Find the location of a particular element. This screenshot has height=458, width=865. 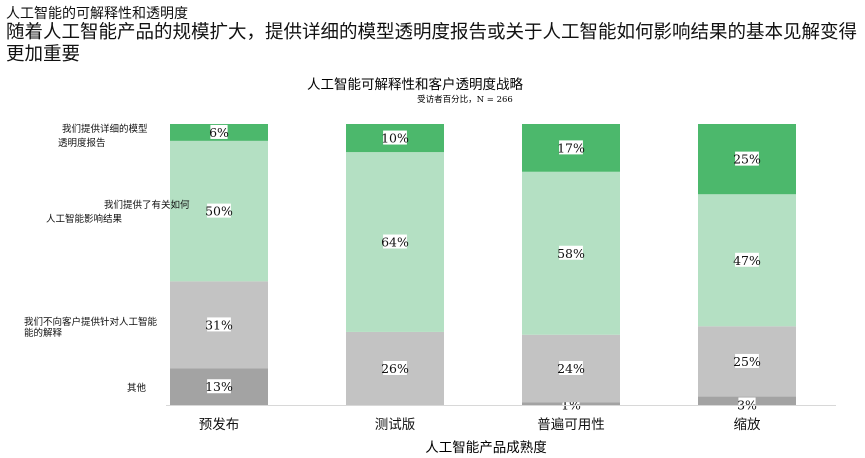

data-label: 6% is located at coordinates (219, 132).